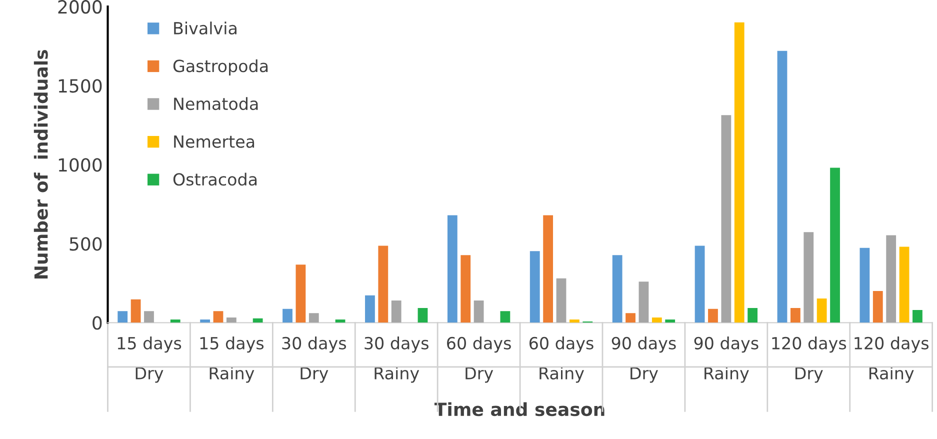 This screenshot has height=439, width=937. Describe the element at coordinates (479, 359) in the screenshot. I see `x-tick-label: 60 days Dry` at that location.